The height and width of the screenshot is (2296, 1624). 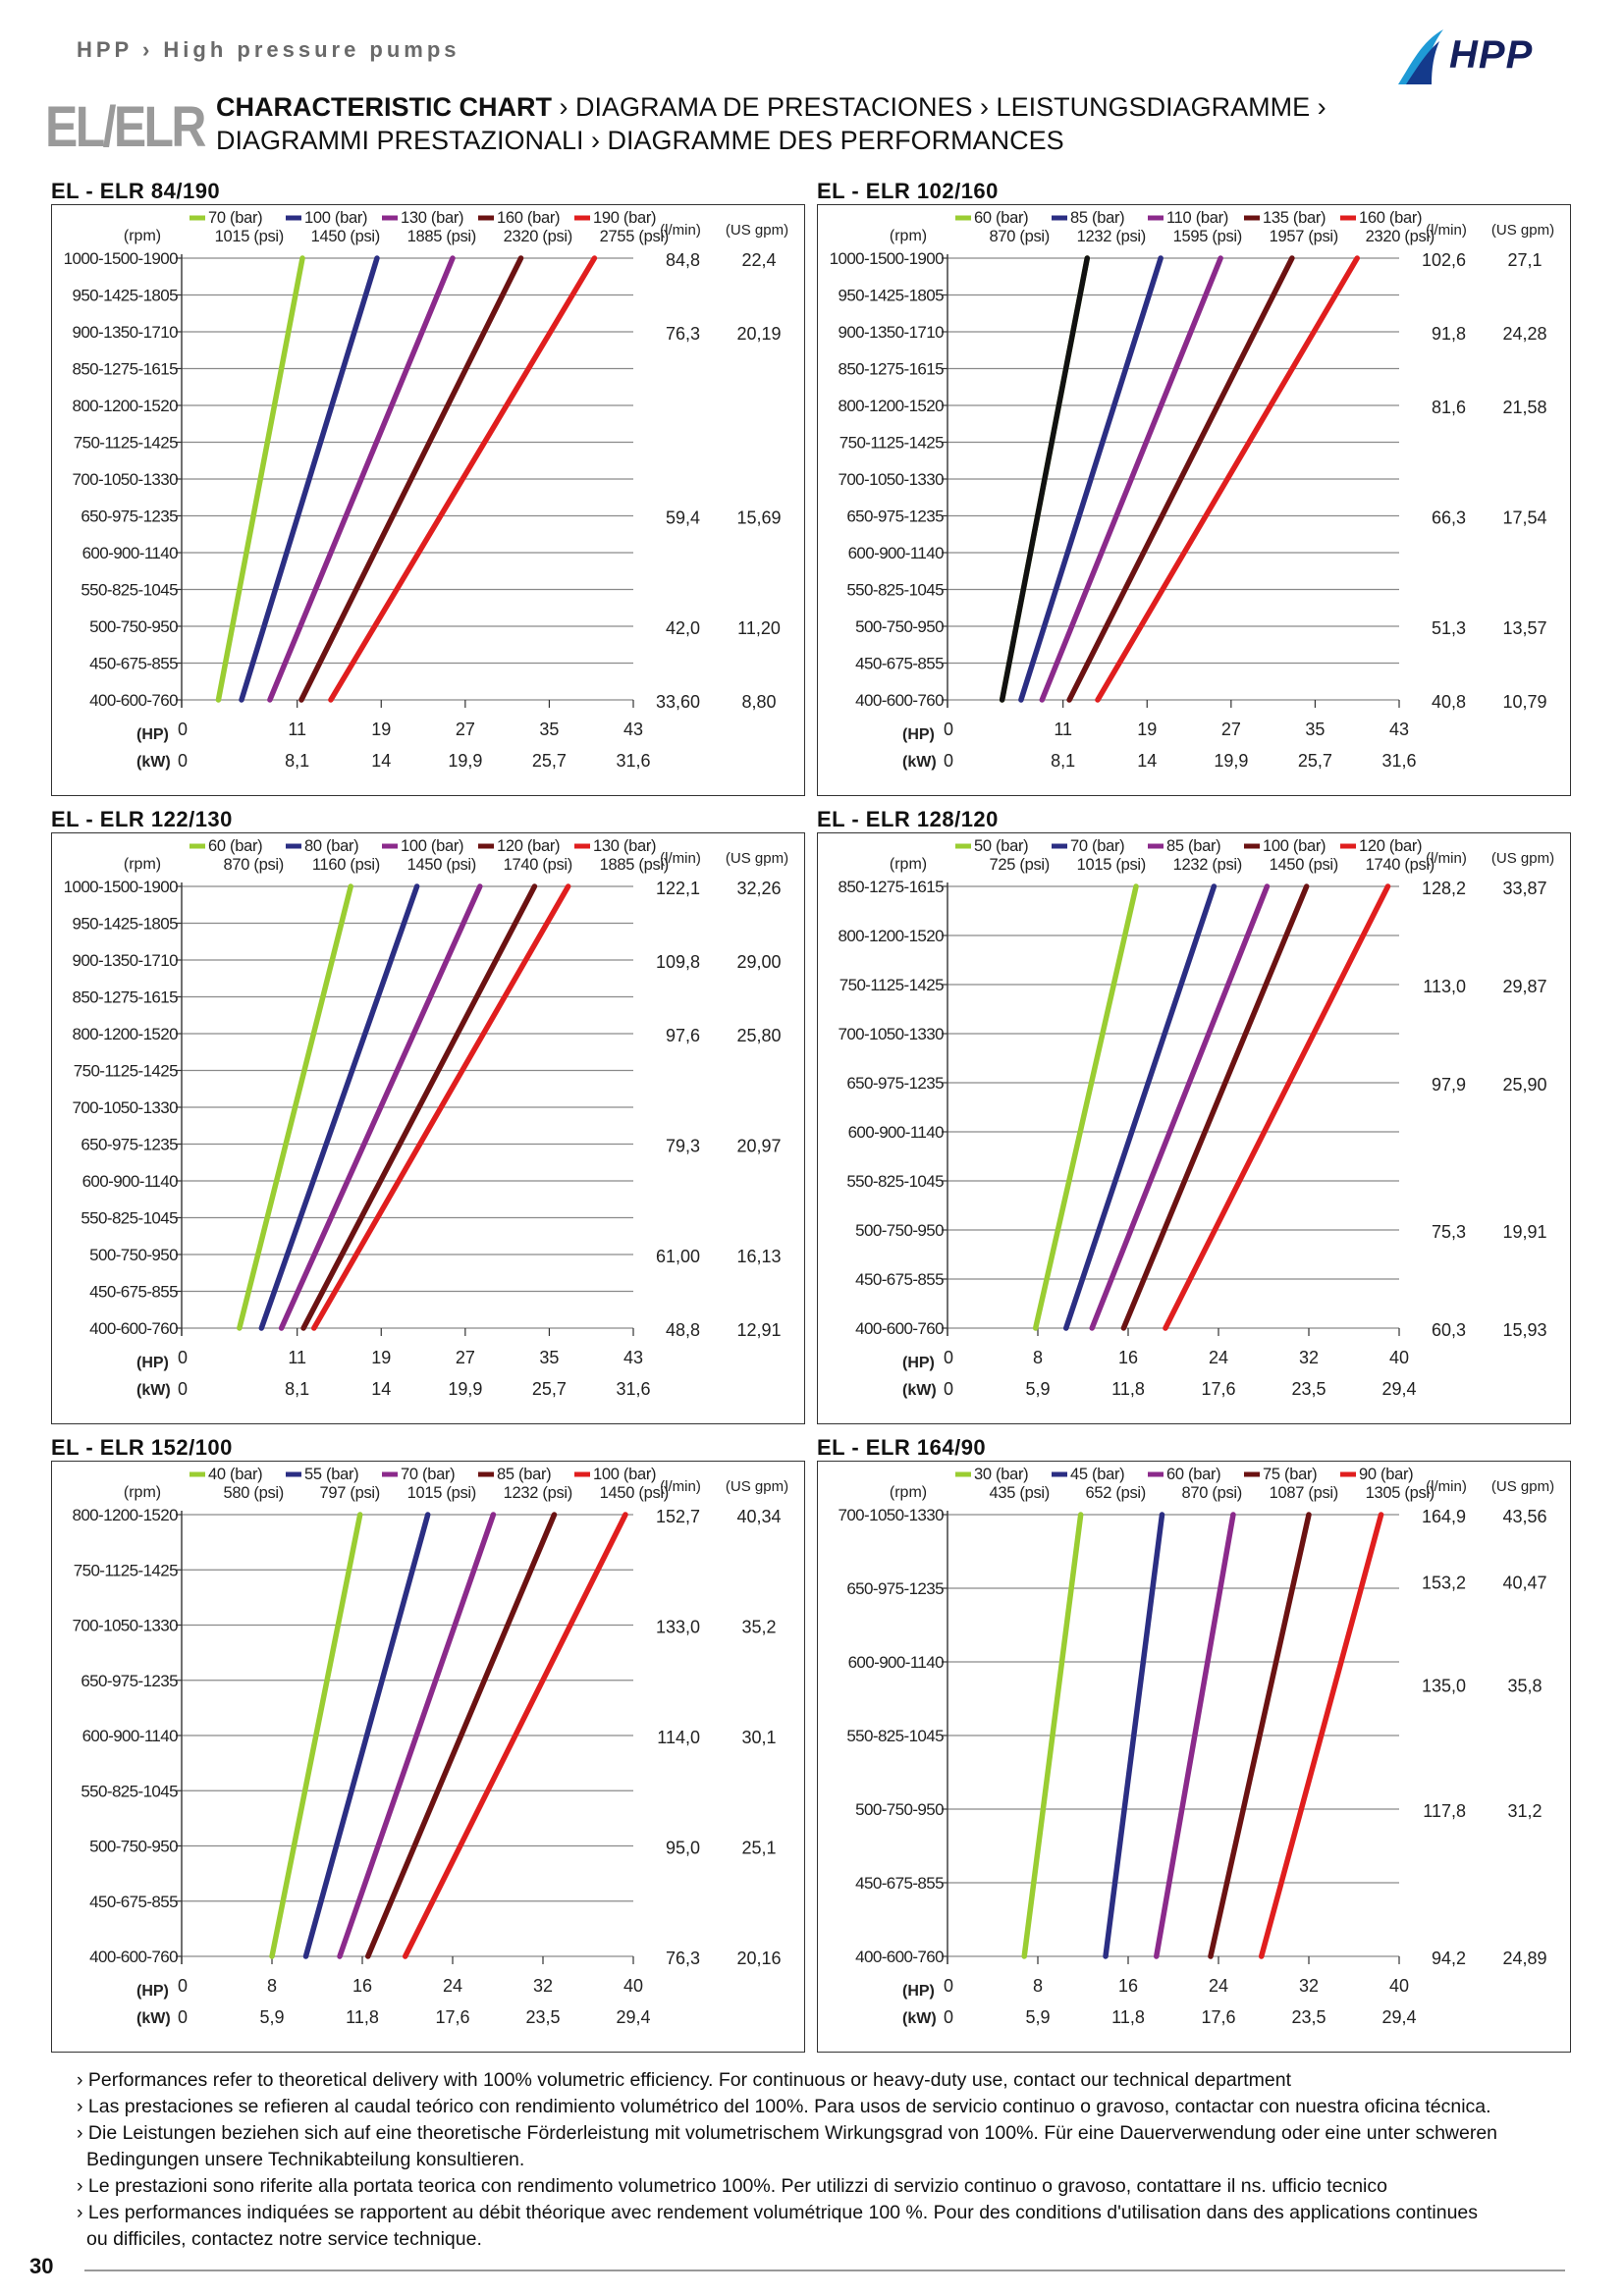 I want to click on x-tick-label-hp: 0, so click(x=183, y=730).